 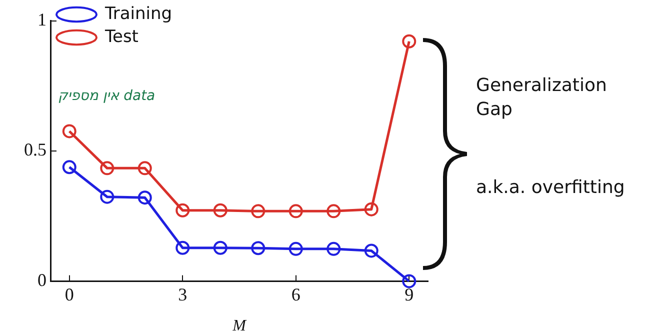 What do you see at coordinates (550, 188) in the screenshot?
I see `text: a.k.a. overfitting` at bounding box center [550, 188].